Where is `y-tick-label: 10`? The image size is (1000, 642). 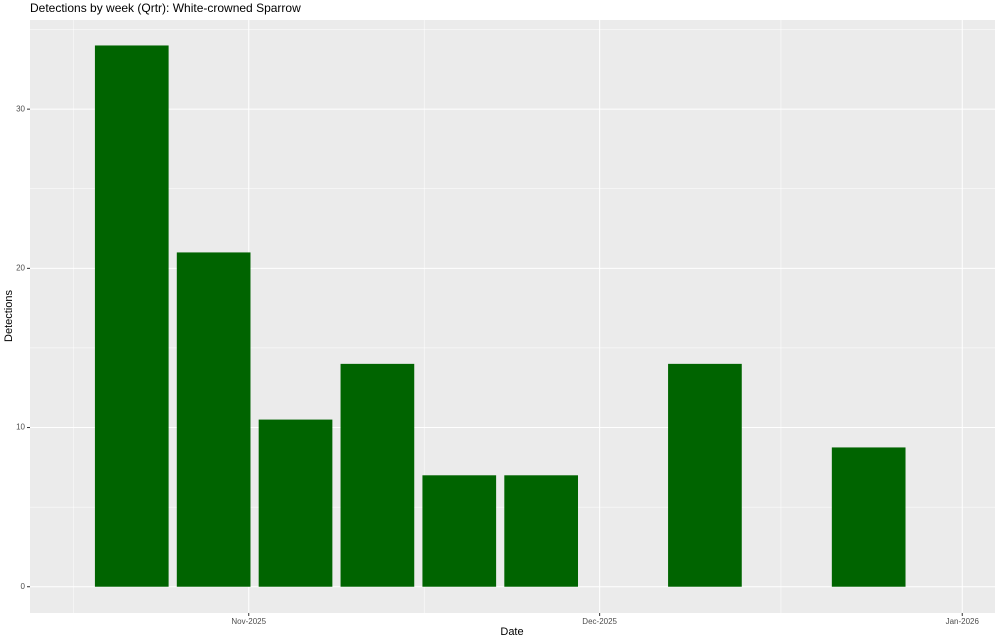
y-tick-label: 10 is located at coordinates (20, 427).